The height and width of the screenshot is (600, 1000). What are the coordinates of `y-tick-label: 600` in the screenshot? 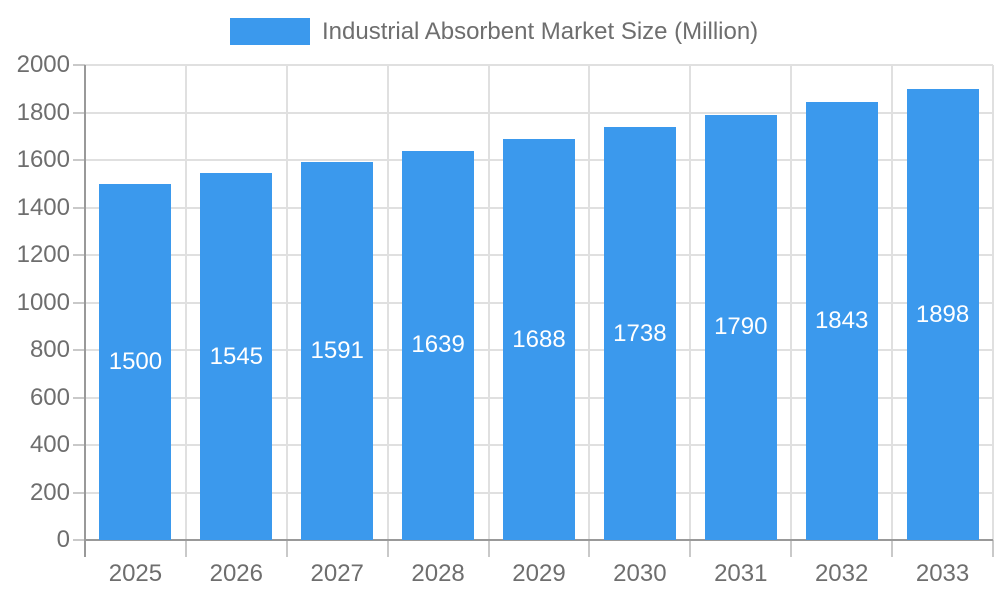 It's located at (49, 397).